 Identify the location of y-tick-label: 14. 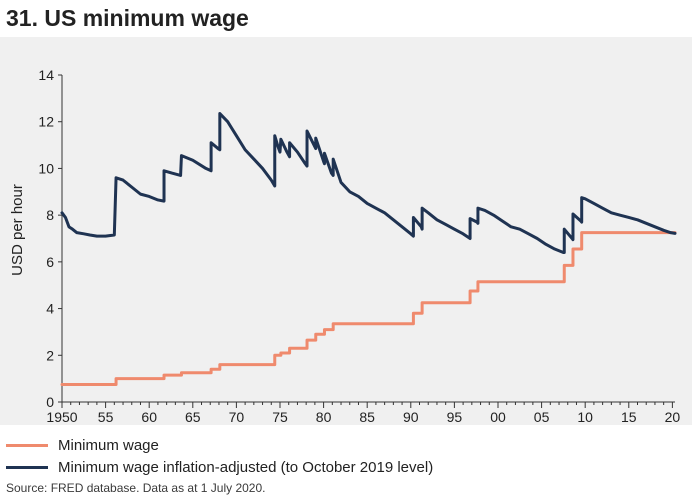
(46, 75).